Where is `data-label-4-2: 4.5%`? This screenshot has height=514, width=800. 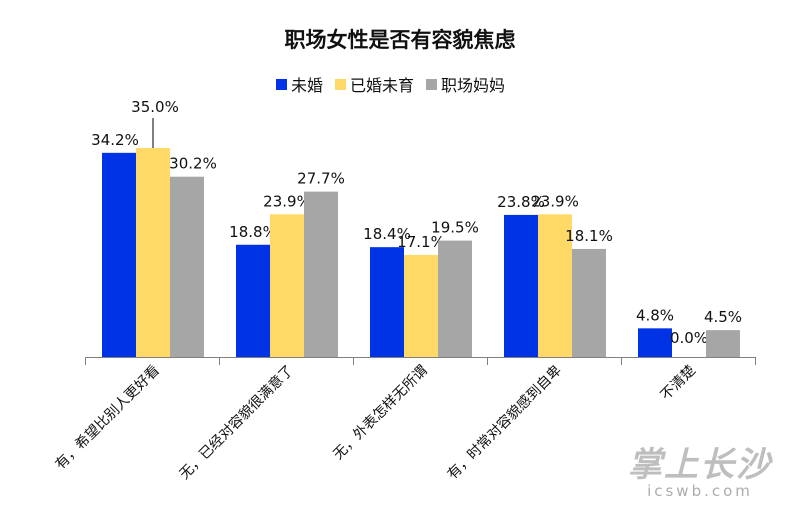 data-label-4-2: 4.5% is located at coordinates (723, 317).